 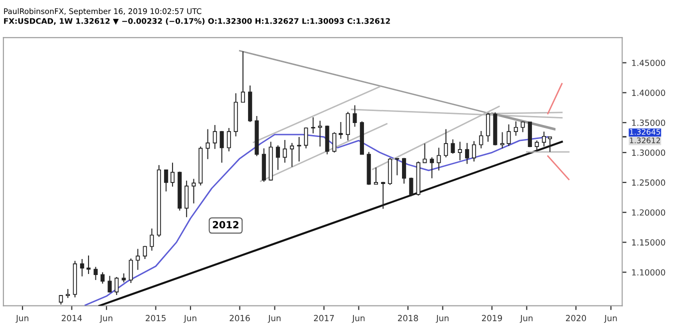 What do you see at coordinates (225, 224) in the screenshot?
I see `annotation: 2012` at bounding box center [225, 224].